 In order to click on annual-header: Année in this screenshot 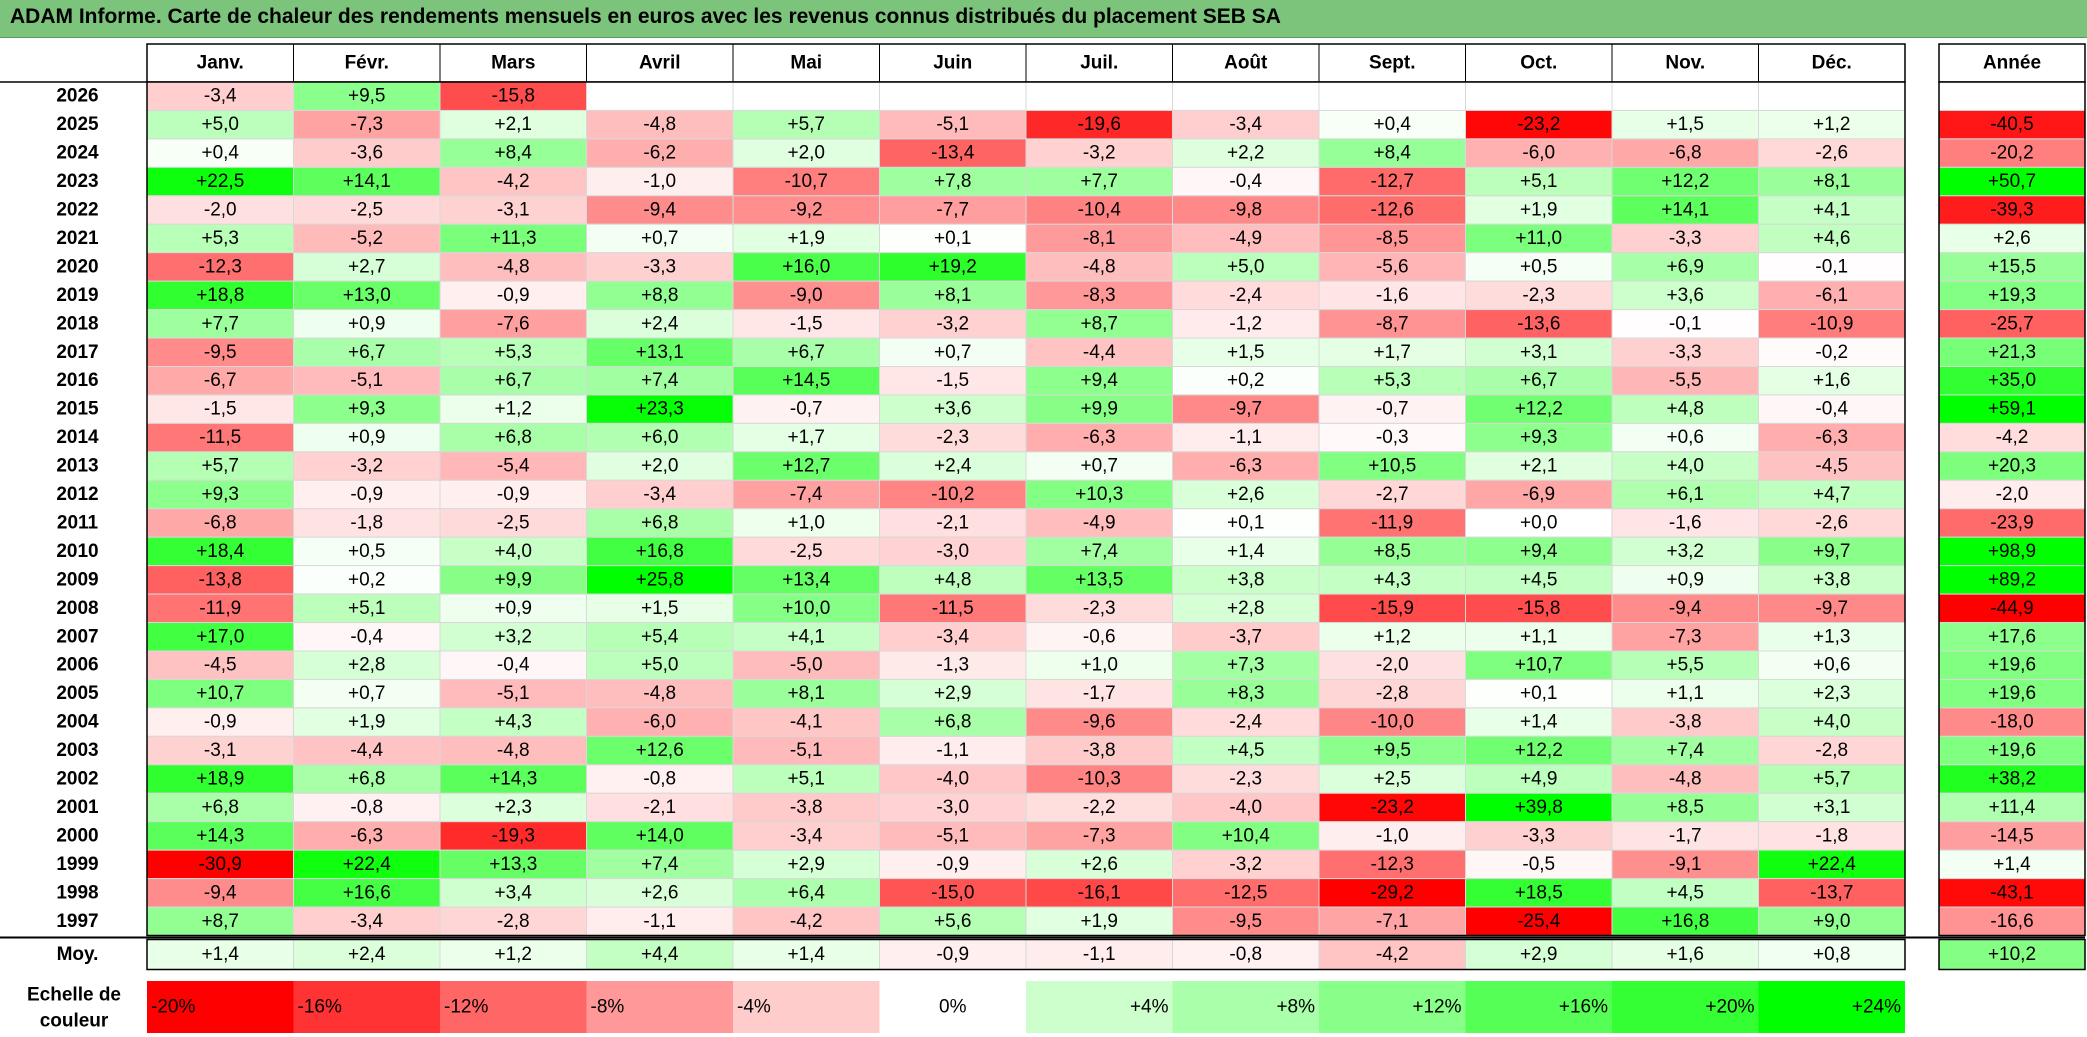, I will do `click(2012, 63)`.